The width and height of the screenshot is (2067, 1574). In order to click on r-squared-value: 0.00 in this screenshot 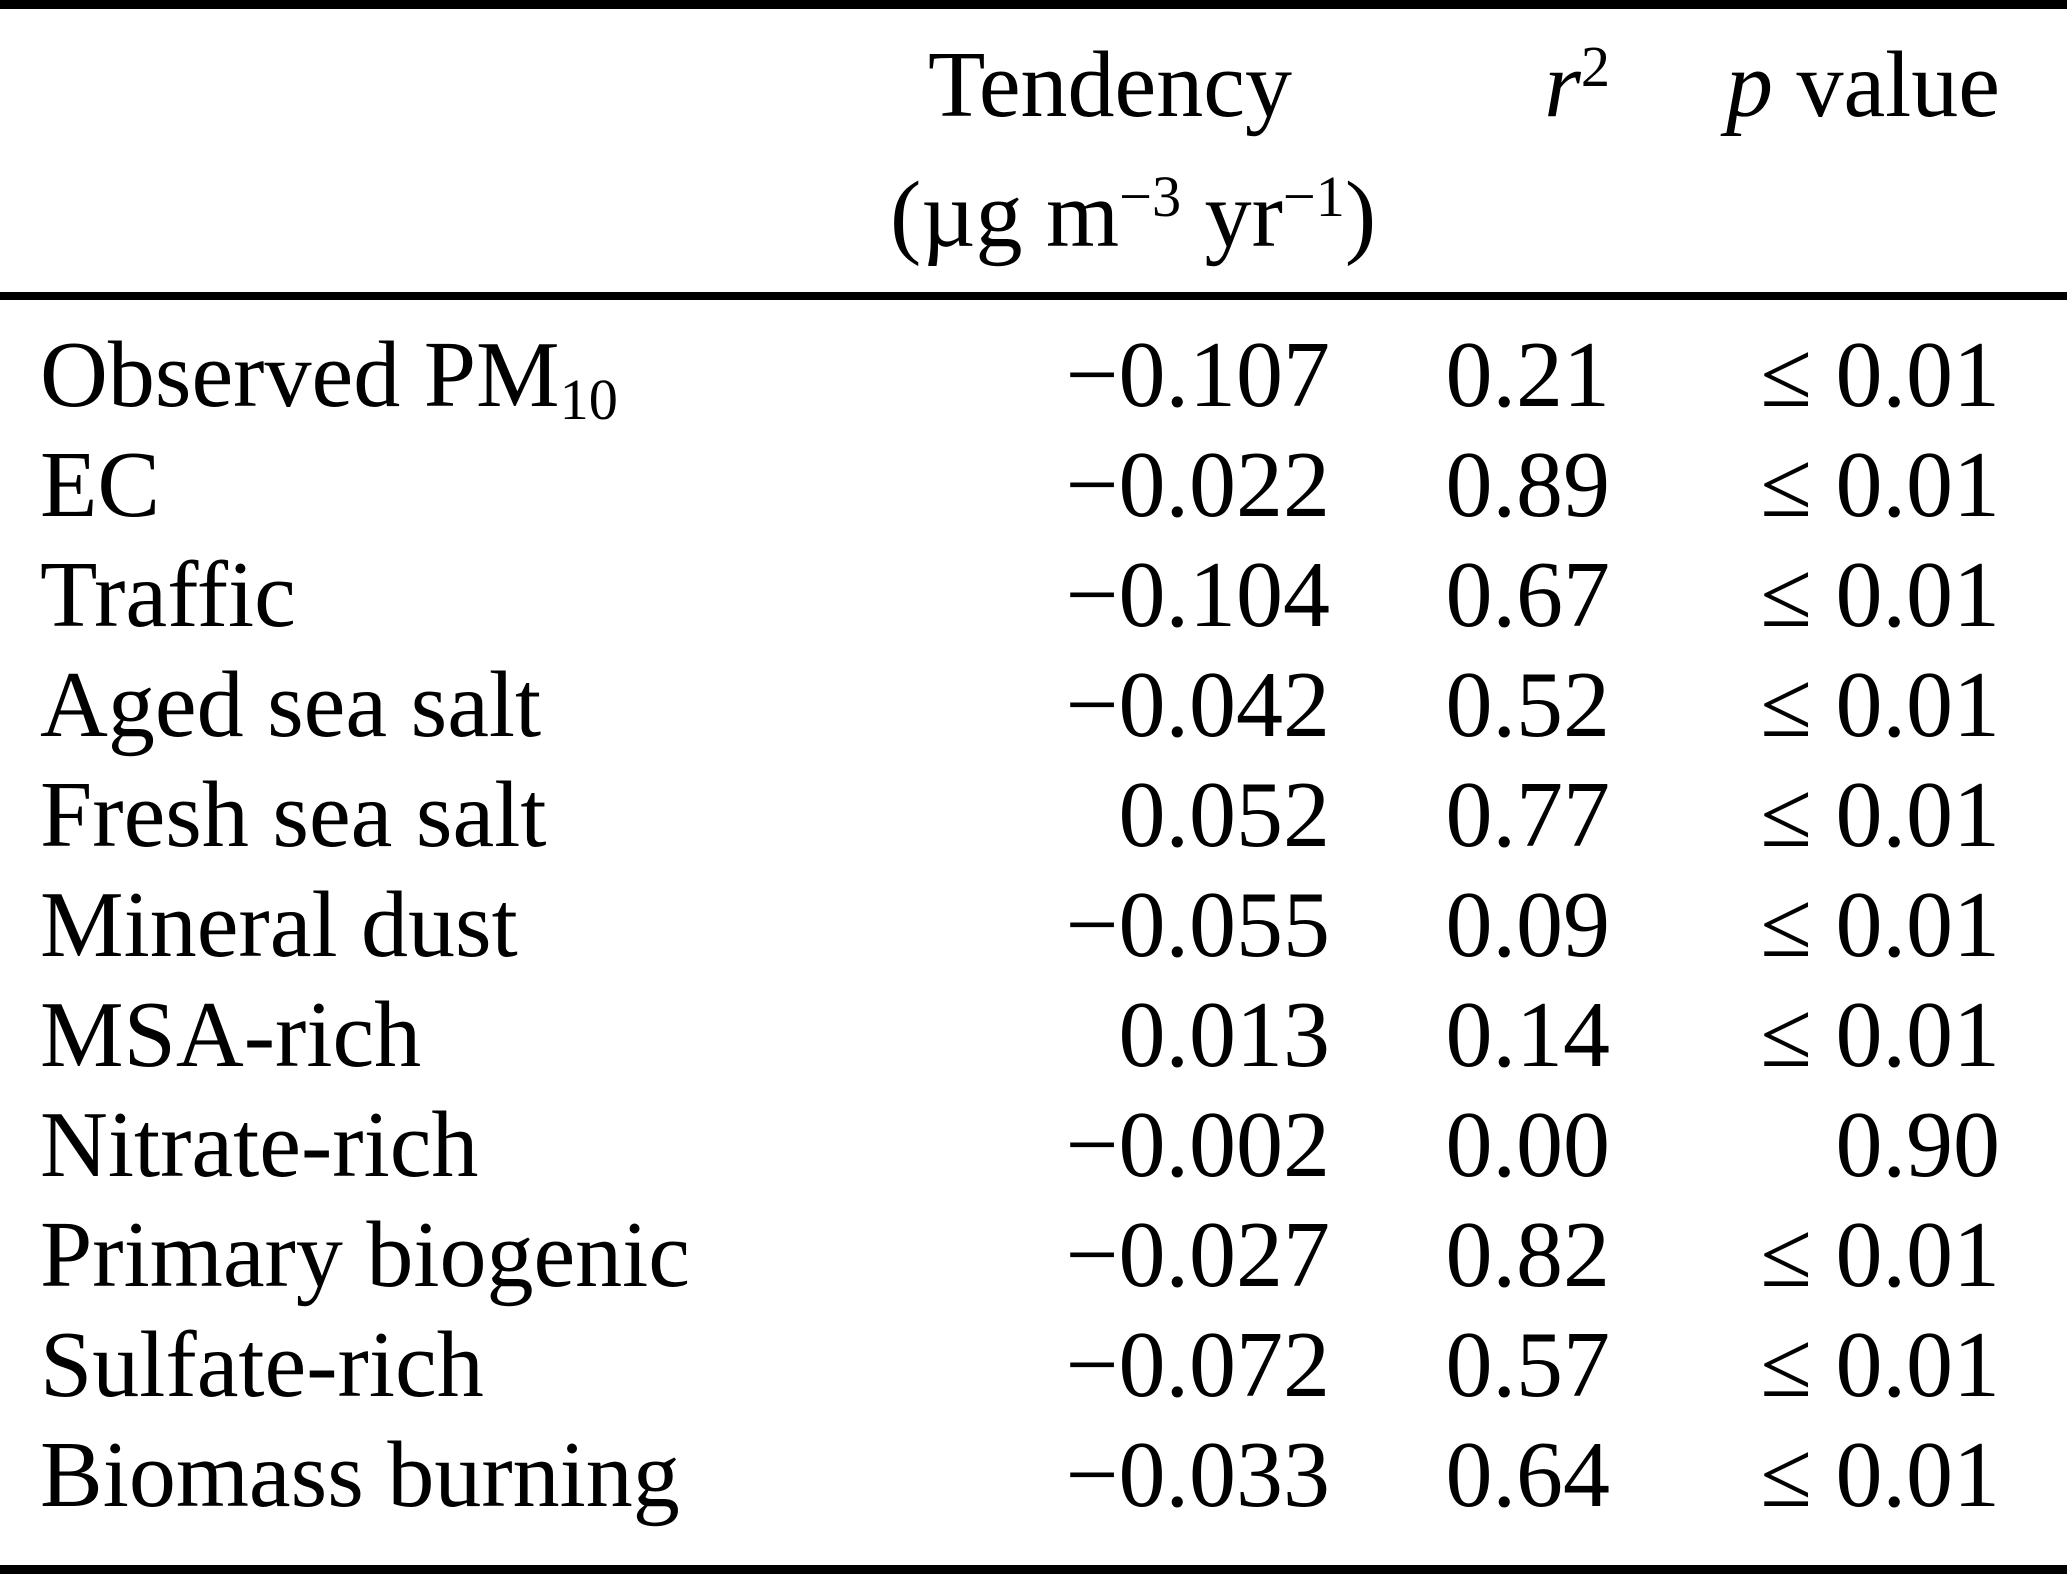, I will do `click(1528, 1145)`.